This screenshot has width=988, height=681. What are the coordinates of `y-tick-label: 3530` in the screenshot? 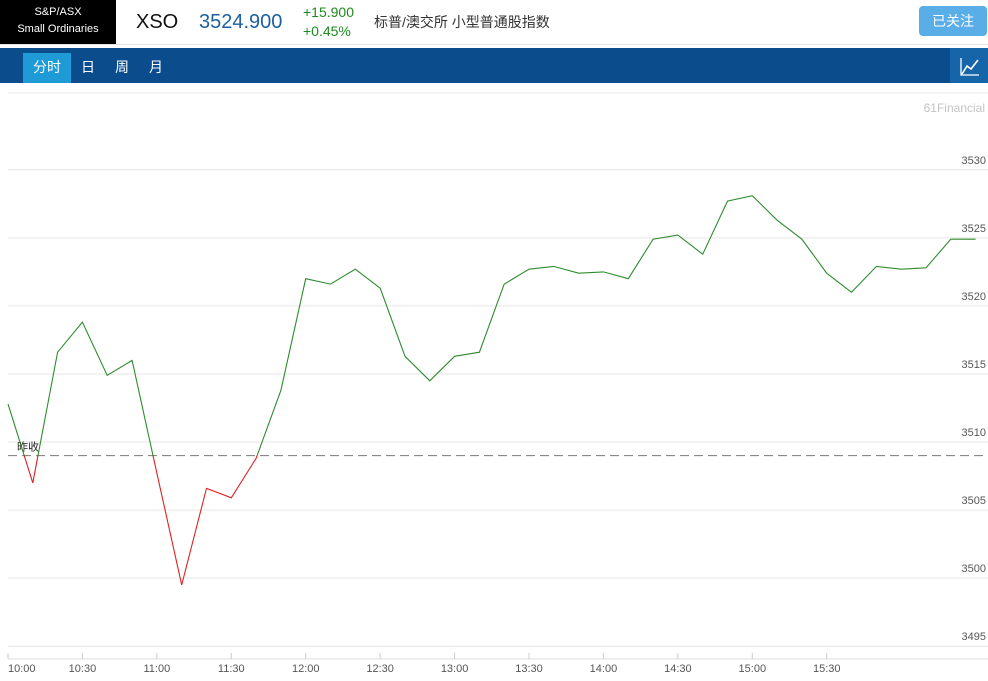 It's located at (974, 161).